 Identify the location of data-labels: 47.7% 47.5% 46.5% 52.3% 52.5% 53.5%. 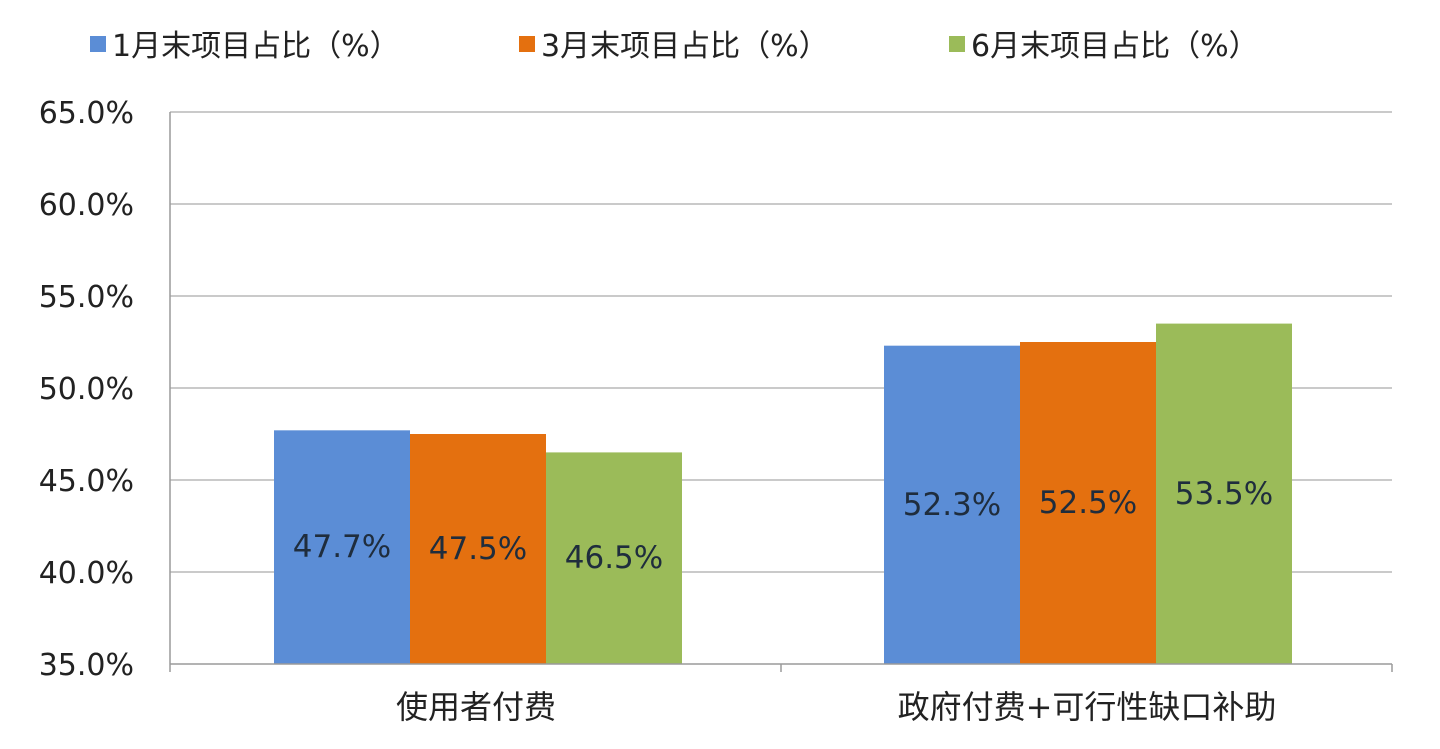
(783, 526).